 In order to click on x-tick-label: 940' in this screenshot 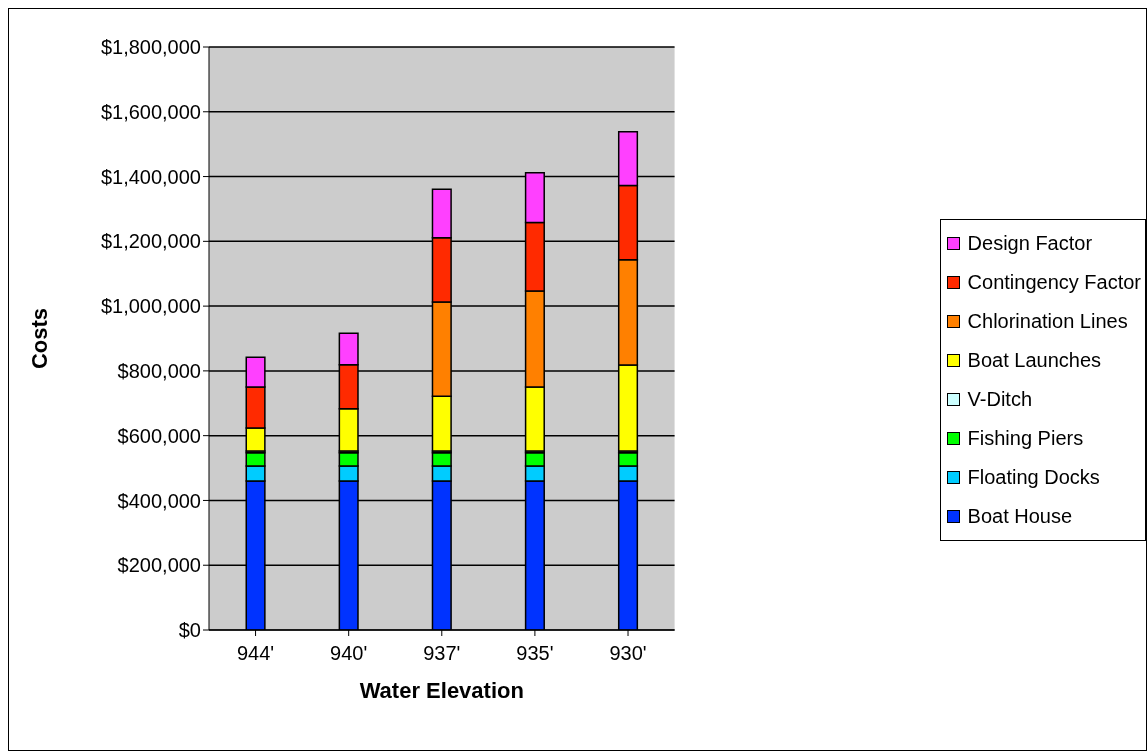, I will do `click(349, 653)`.